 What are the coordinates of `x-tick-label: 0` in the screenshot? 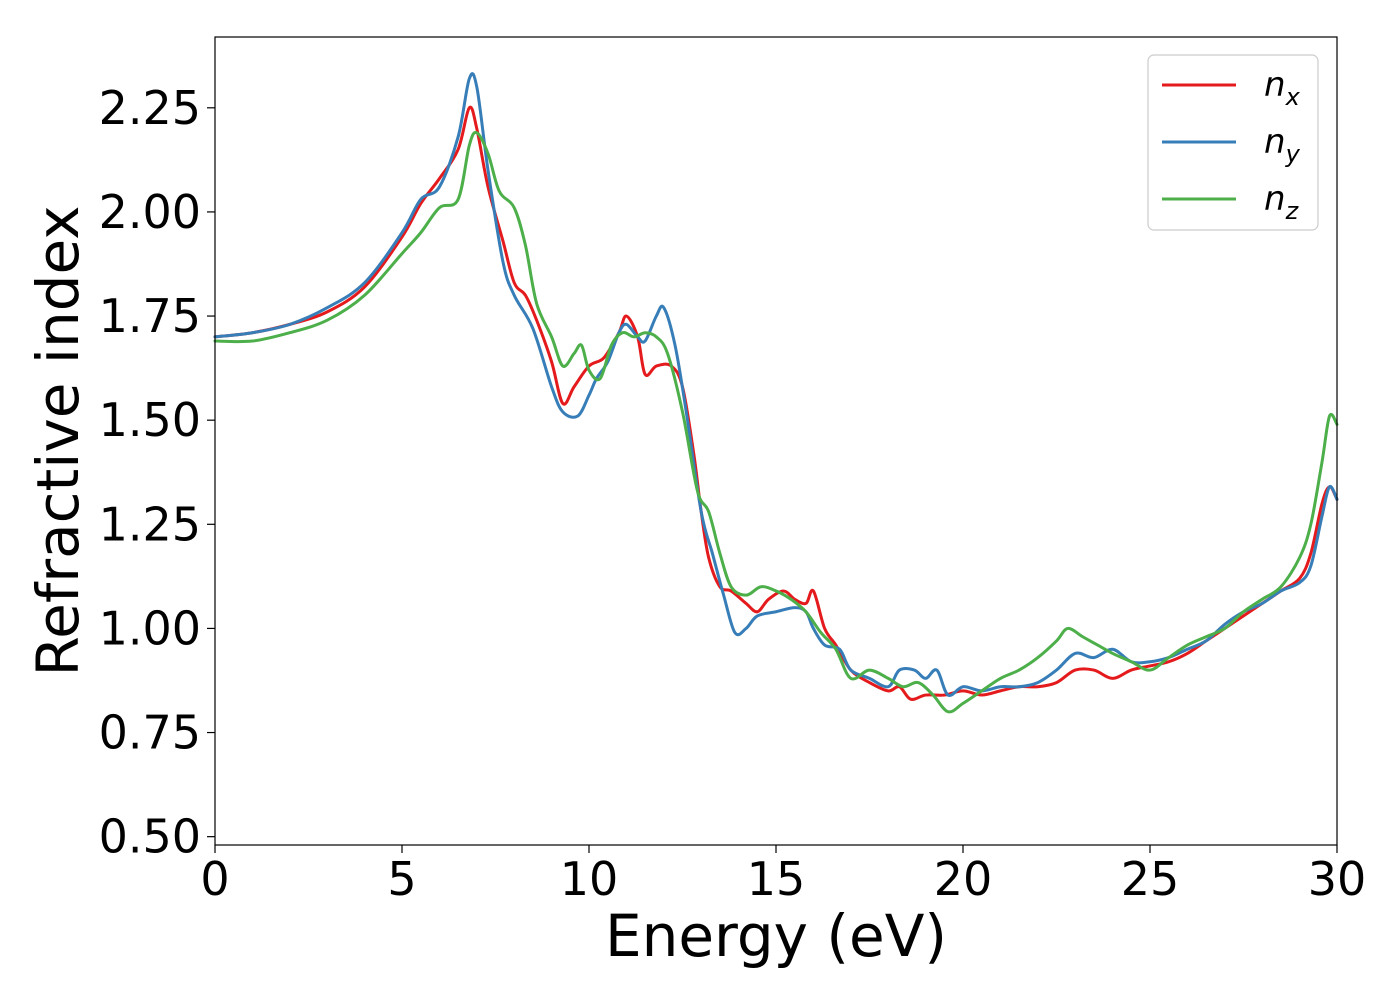 It's located at (214, 879).